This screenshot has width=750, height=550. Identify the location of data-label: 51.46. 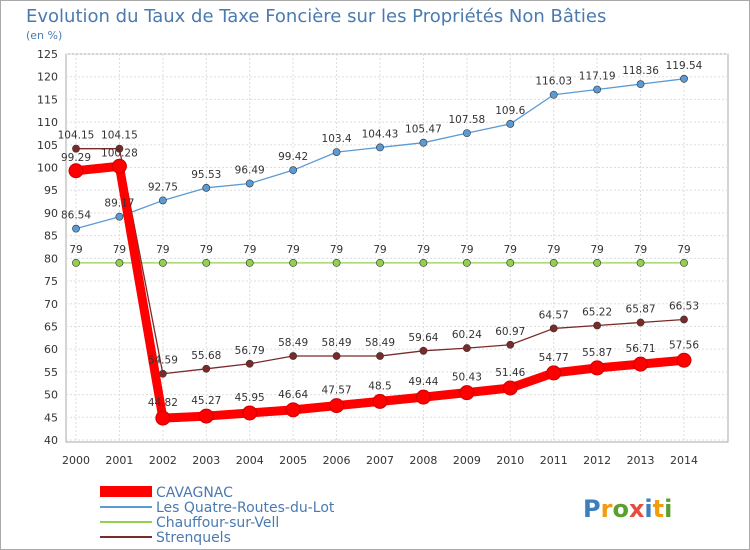
(510, 373).